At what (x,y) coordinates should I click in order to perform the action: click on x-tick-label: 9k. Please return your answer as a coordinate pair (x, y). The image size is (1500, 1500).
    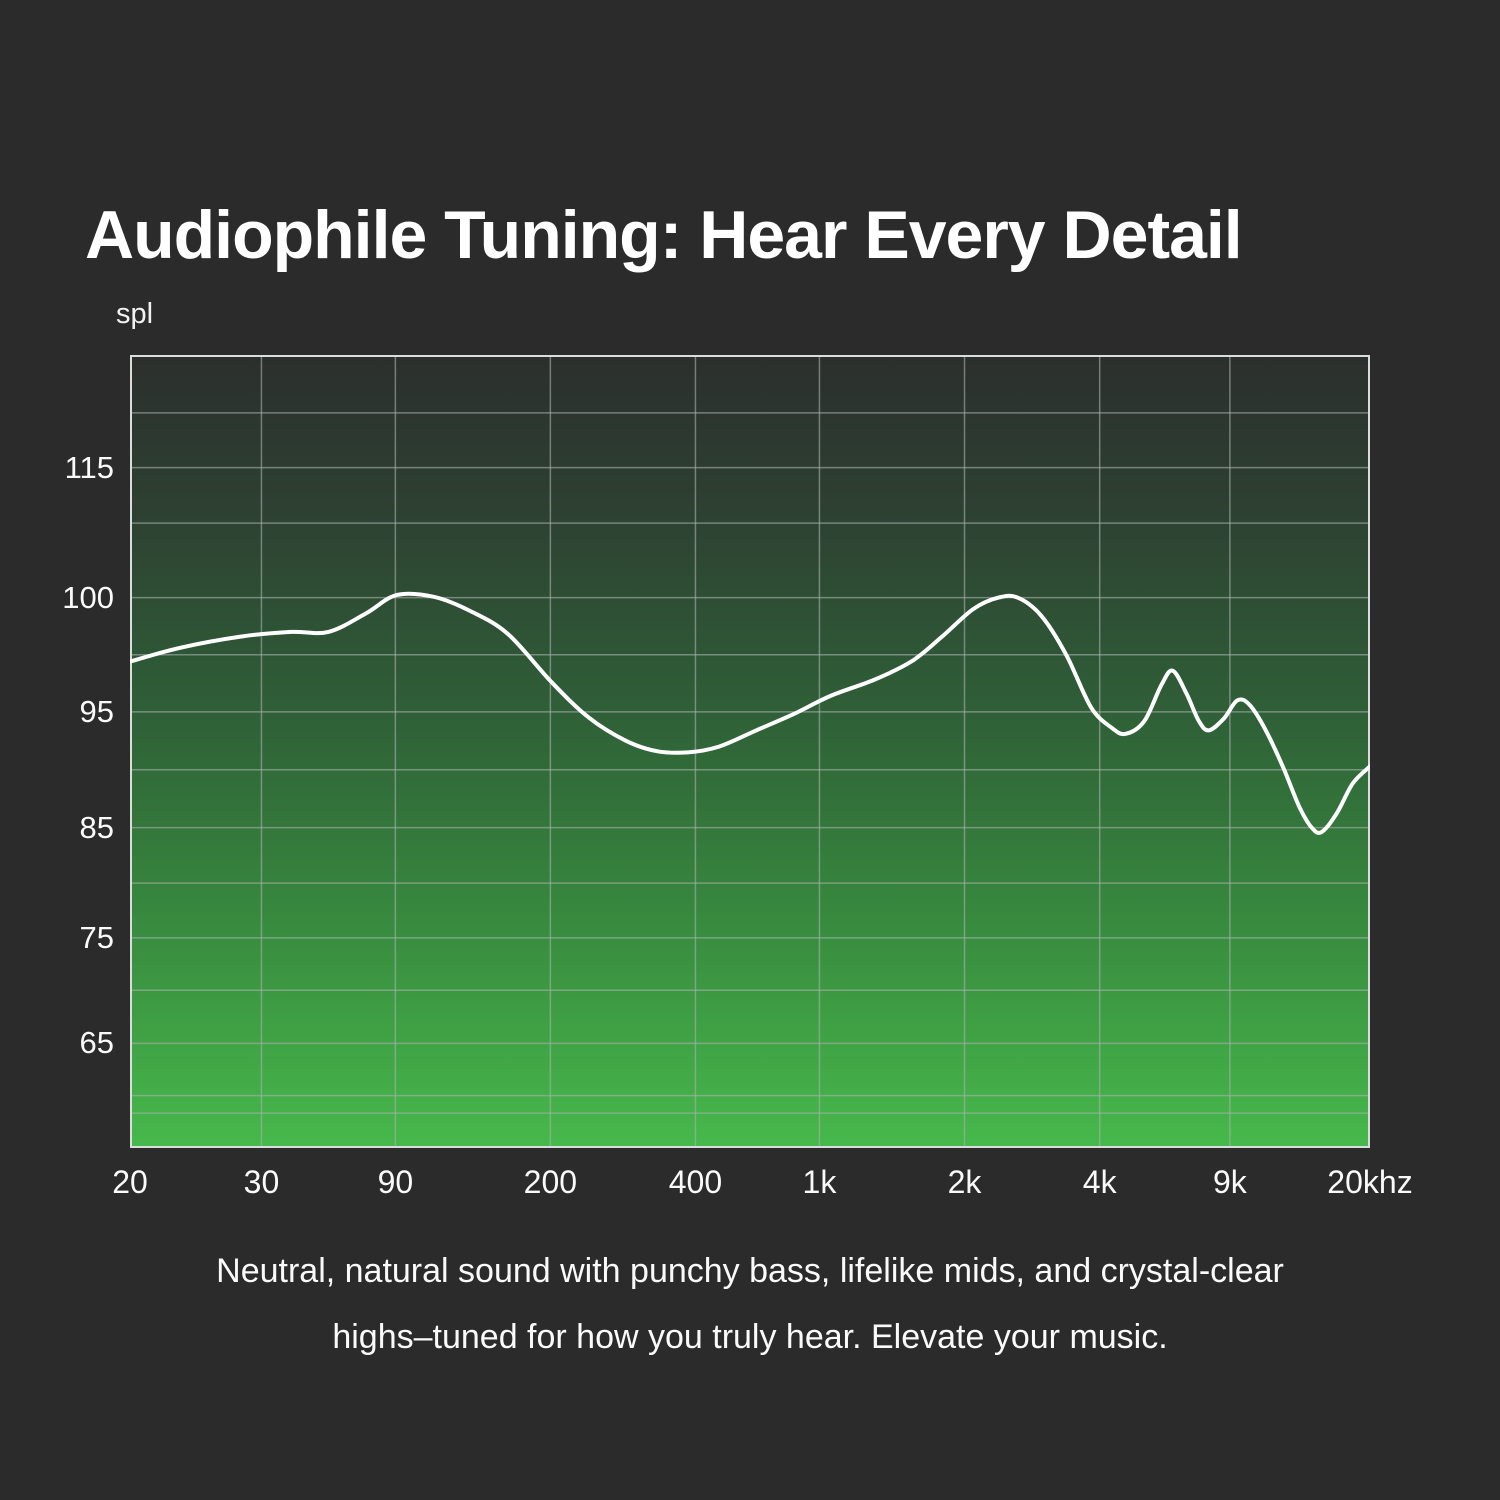
    Looking at the image, I should click on (1229, 1182).